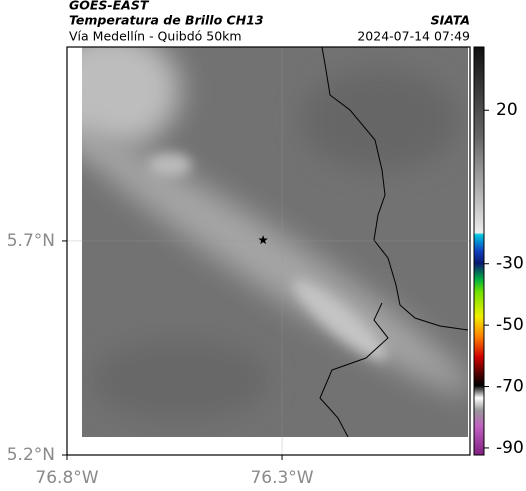 This screenshot has height=491, width=526. What do you see at coordinates (109, 6) in the screenshot?
I see `title: GOES-EAST` at bounding box center [109, 6].